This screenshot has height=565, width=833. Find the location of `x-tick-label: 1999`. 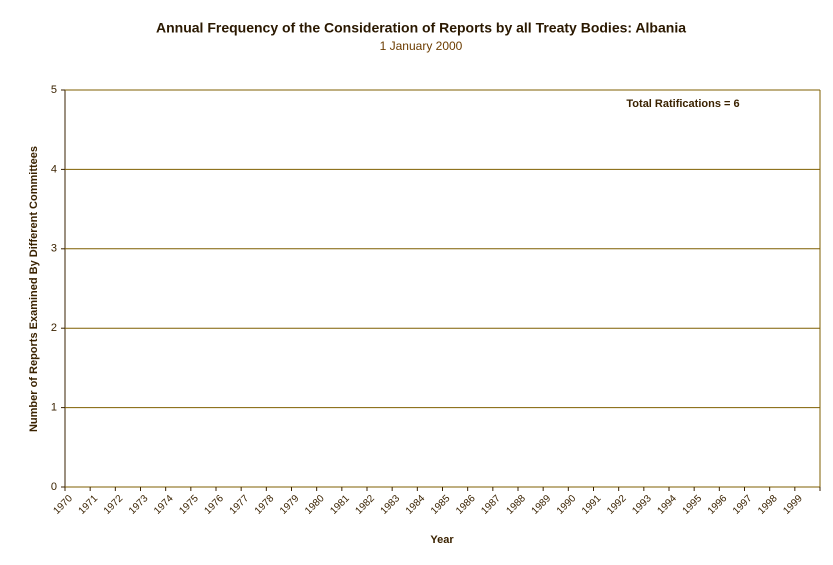

x-tick-label: 1999 is located at coordinates (793, 505).